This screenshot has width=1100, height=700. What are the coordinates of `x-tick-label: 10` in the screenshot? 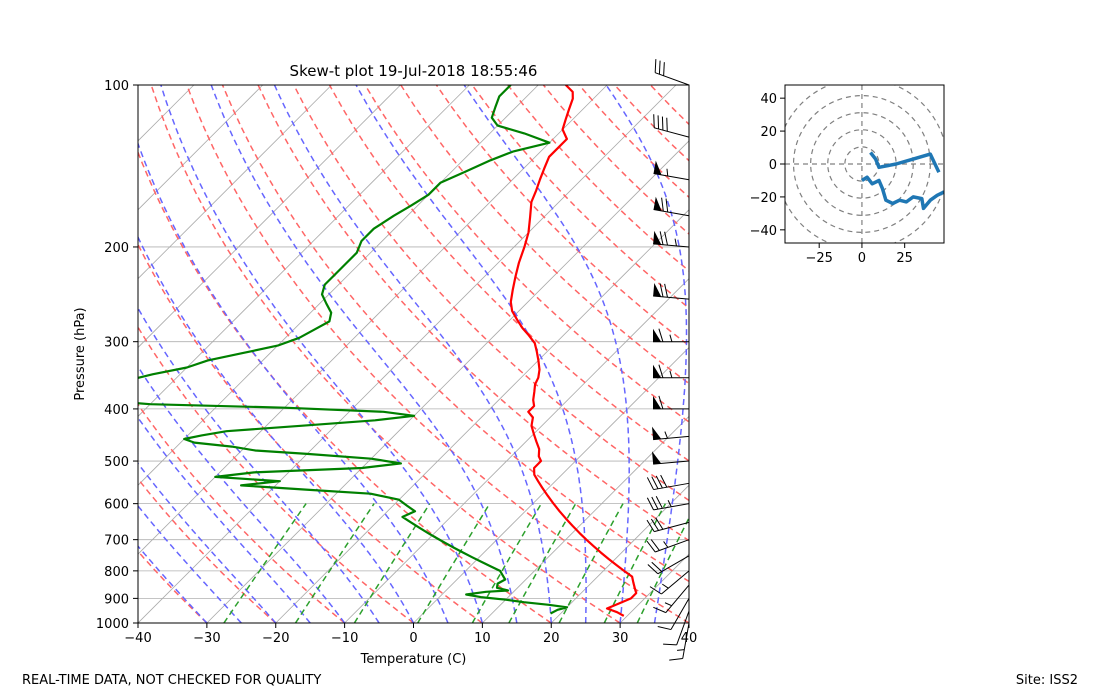 It's located at (482, 638).